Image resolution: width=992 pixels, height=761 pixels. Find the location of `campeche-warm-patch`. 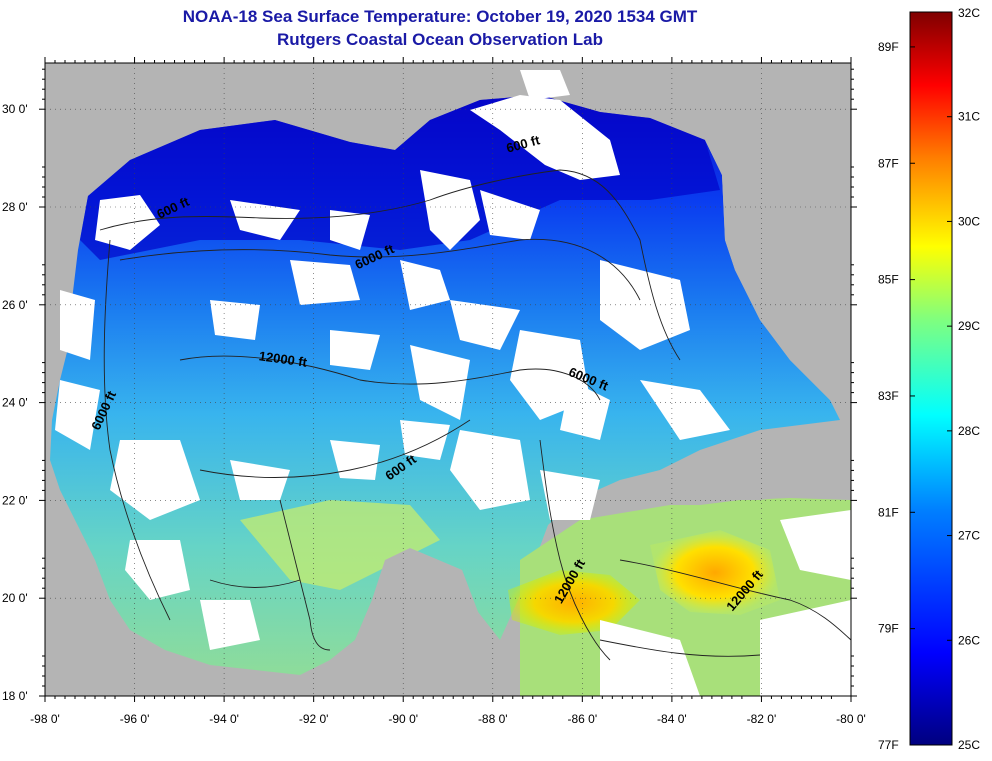

campeche-warm-patch is located at coordinates (340, 545).